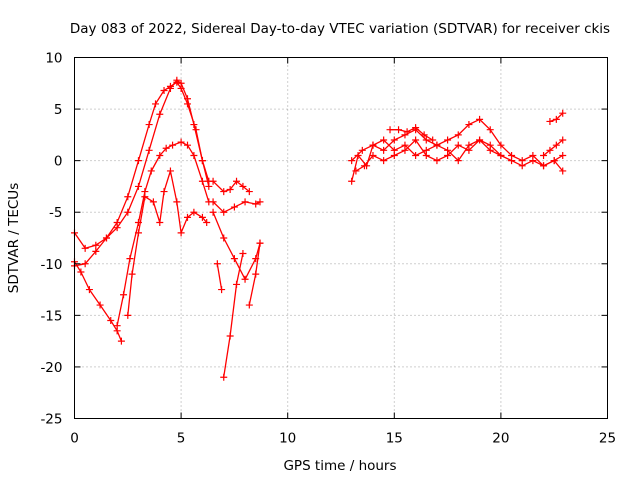 The height and width of the screenshot is (480, 640). What do you see at coordinates (411, 134) in the screenshot?
I see `series-arc-o` at bounding box center [411, 134].